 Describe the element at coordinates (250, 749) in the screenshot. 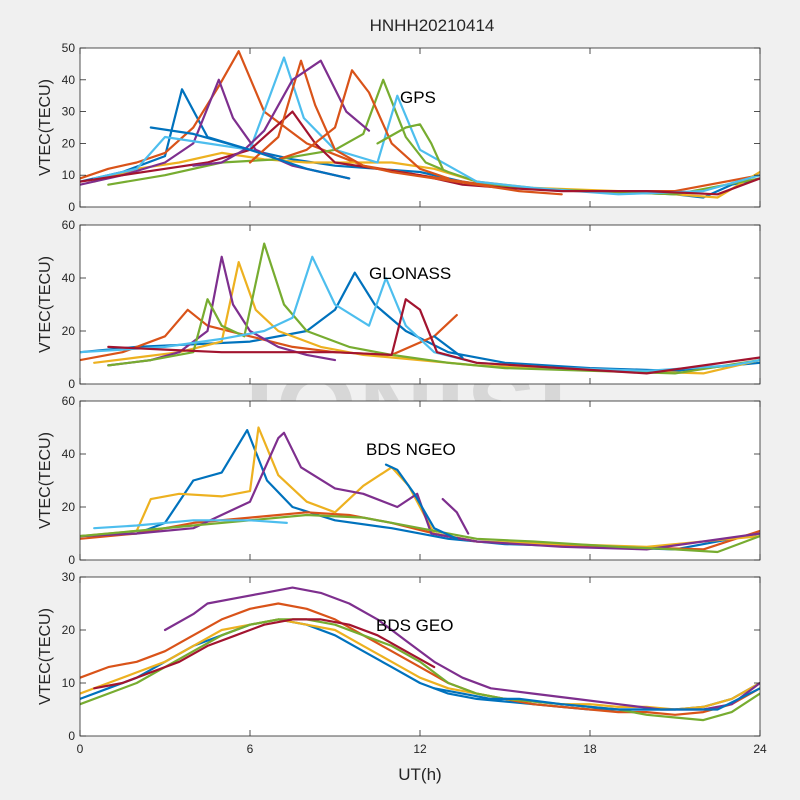

I see `x-tick-label: 6` at that location.